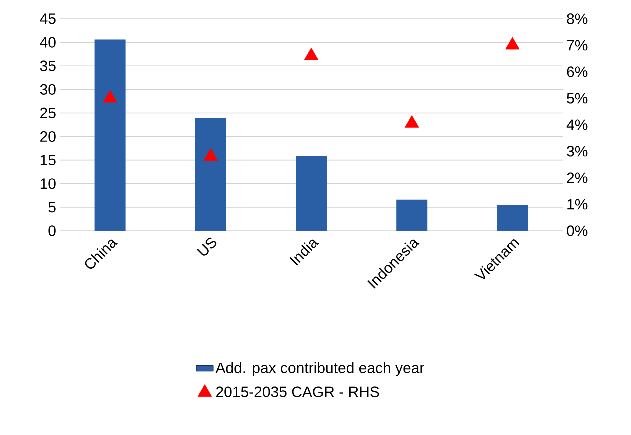 The image size is (631, 435). Describe the element at coordinates (48, 42) in the screenshot. I see `y-tick-label: 40` at that location.